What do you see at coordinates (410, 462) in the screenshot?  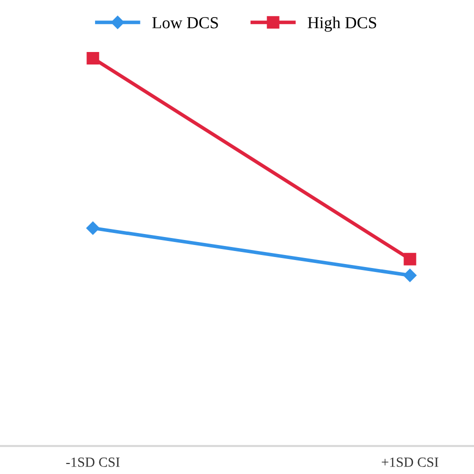 I see `x-tick-label: +1SD CSI` at bounding box center [410, 462].